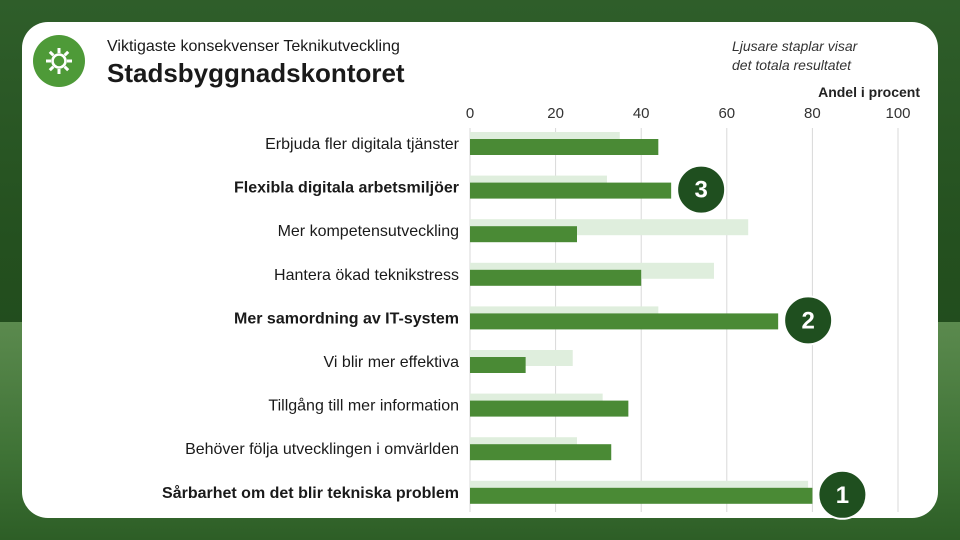  I want to click on rank-badge-label-3: 3, so click(700, 190).